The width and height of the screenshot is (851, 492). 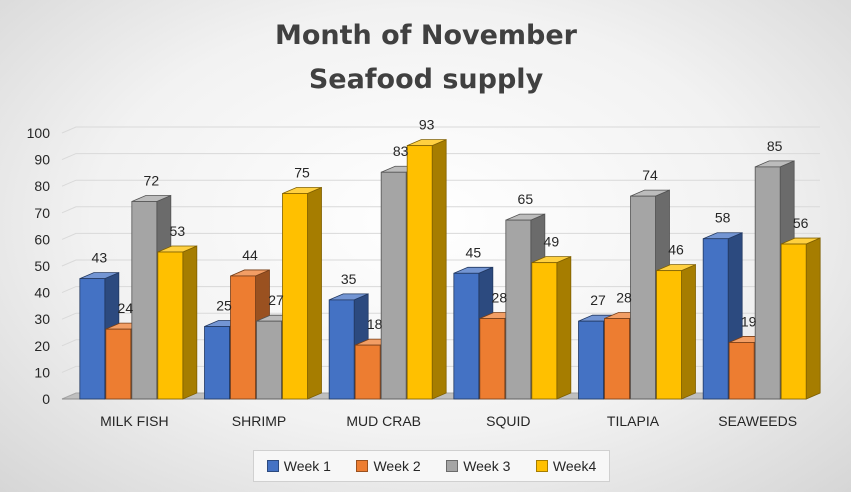 I want to click on legend-item: Week 2, so click(x=388, y=466).